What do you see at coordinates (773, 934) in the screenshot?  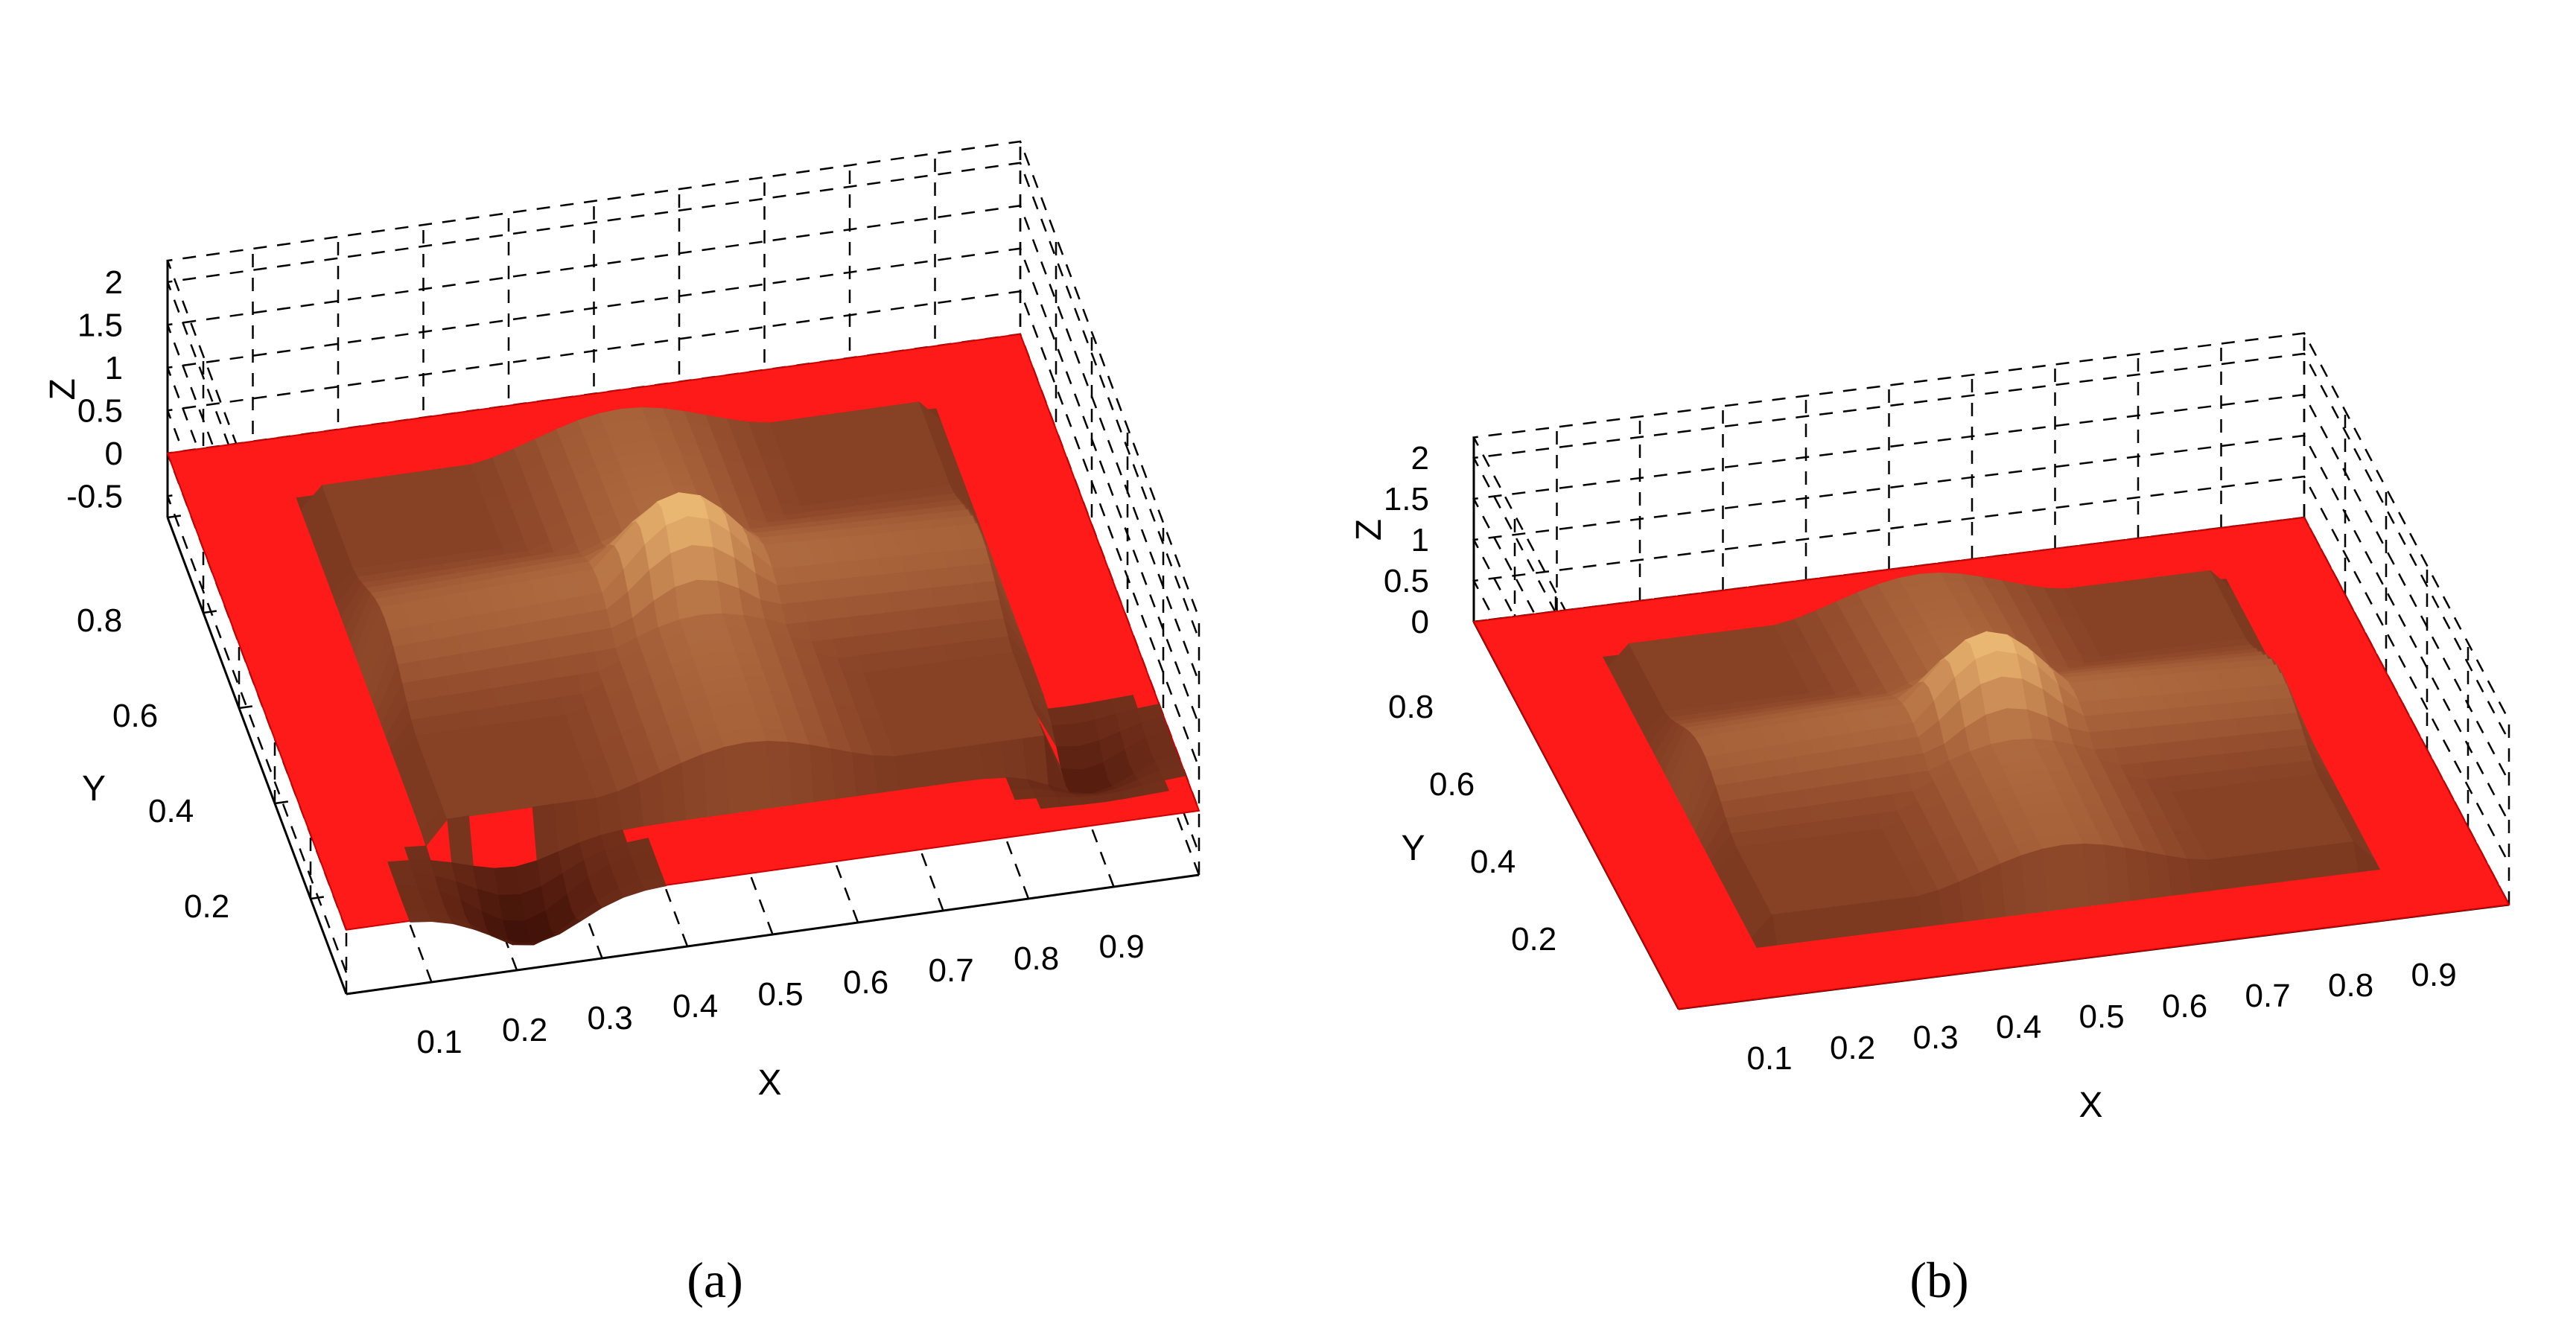 I see `x-axis-line` at bounding box center [773, 934].